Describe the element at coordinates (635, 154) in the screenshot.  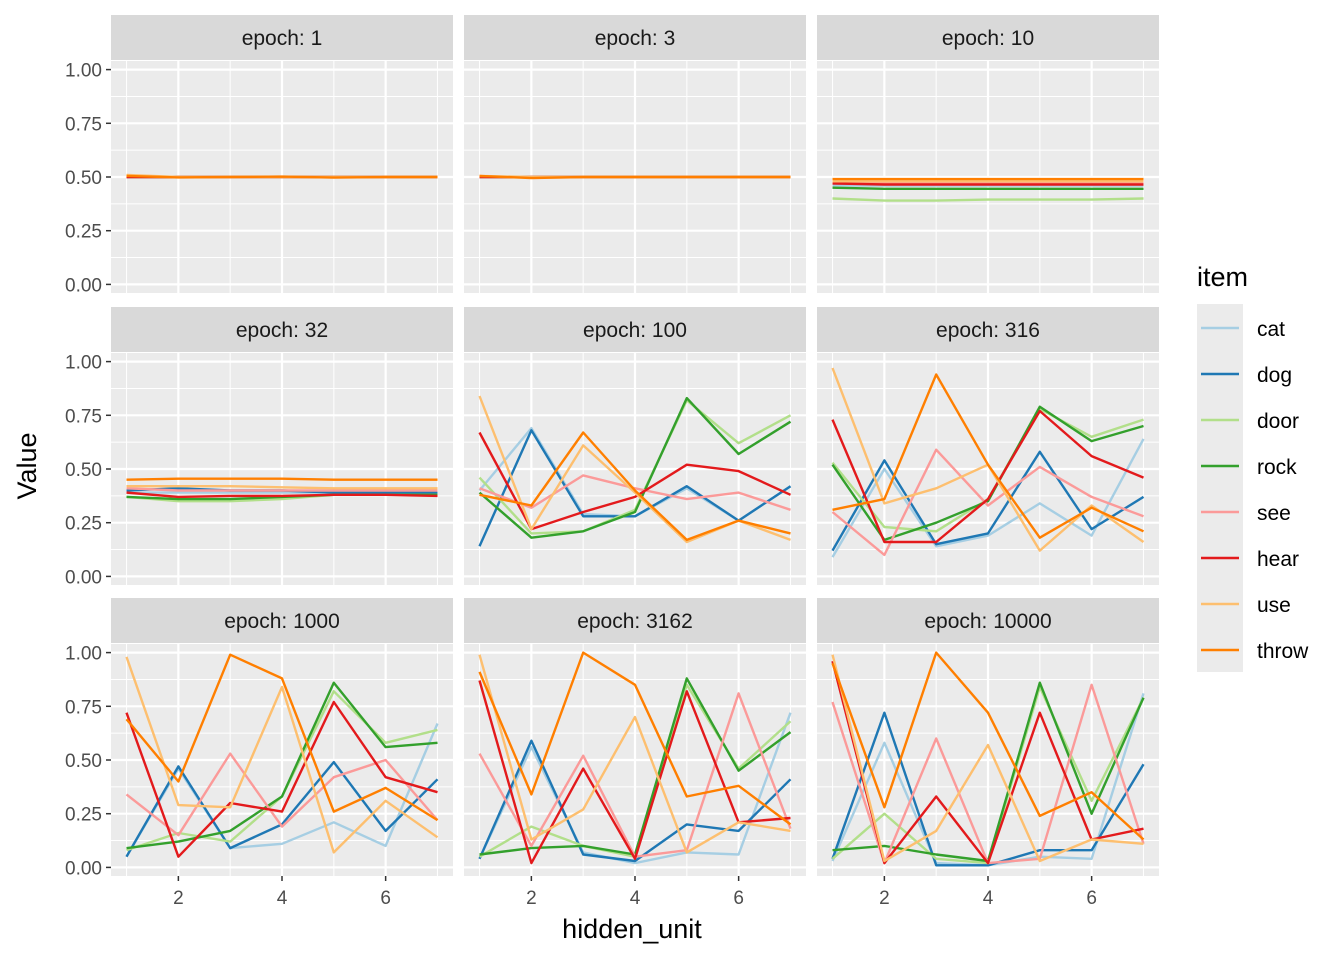
I see `facet-panel: epoch: 3` at that location.